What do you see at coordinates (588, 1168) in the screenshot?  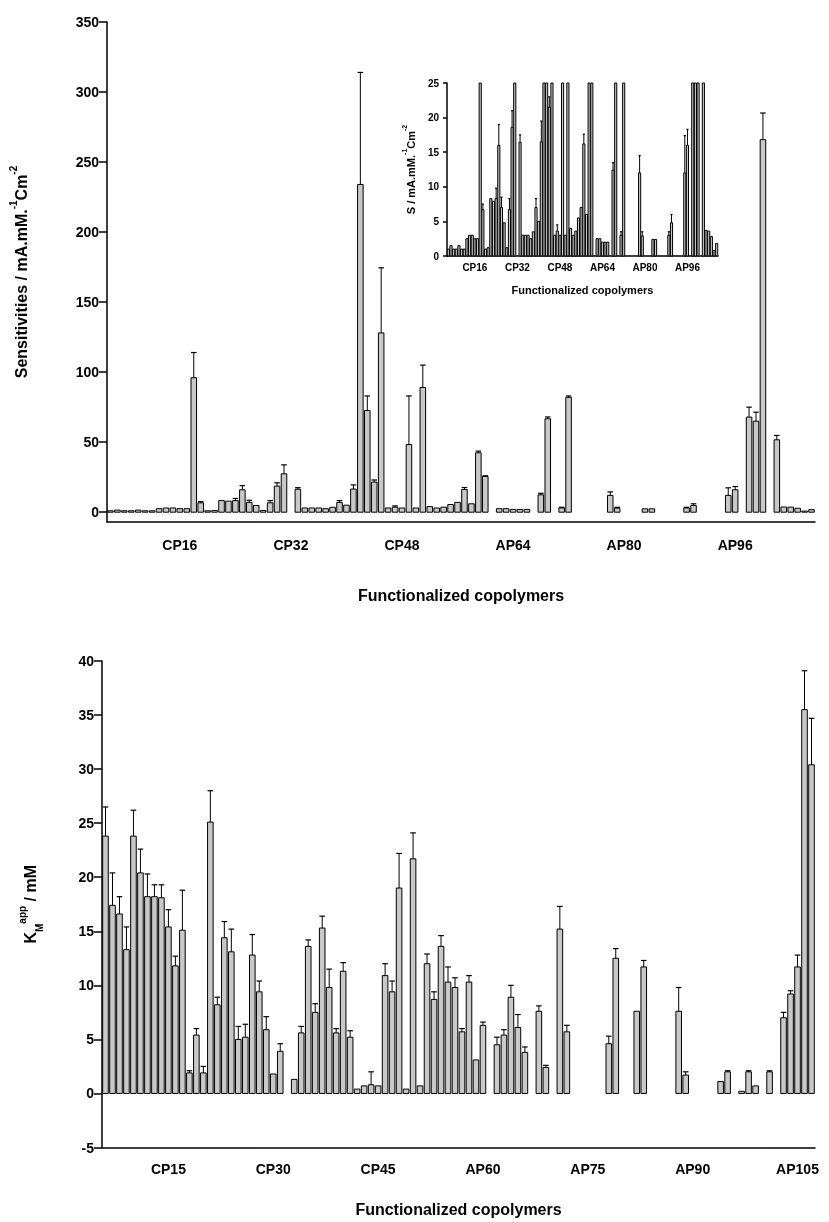 I see `x-tick-label: AP75` at bounding box center [588, 1168].